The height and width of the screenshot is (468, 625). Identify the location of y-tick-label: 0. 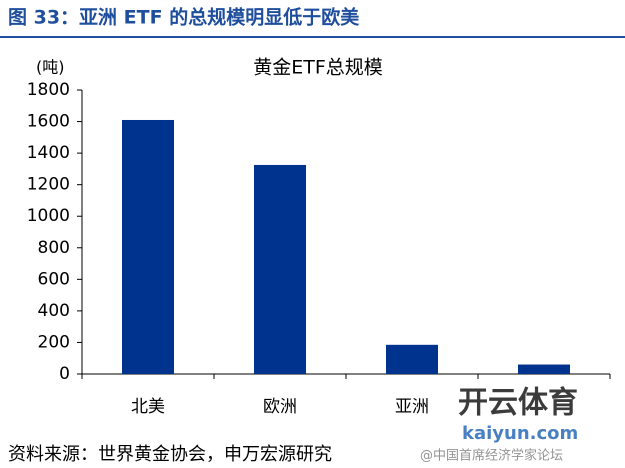
(64, 374).